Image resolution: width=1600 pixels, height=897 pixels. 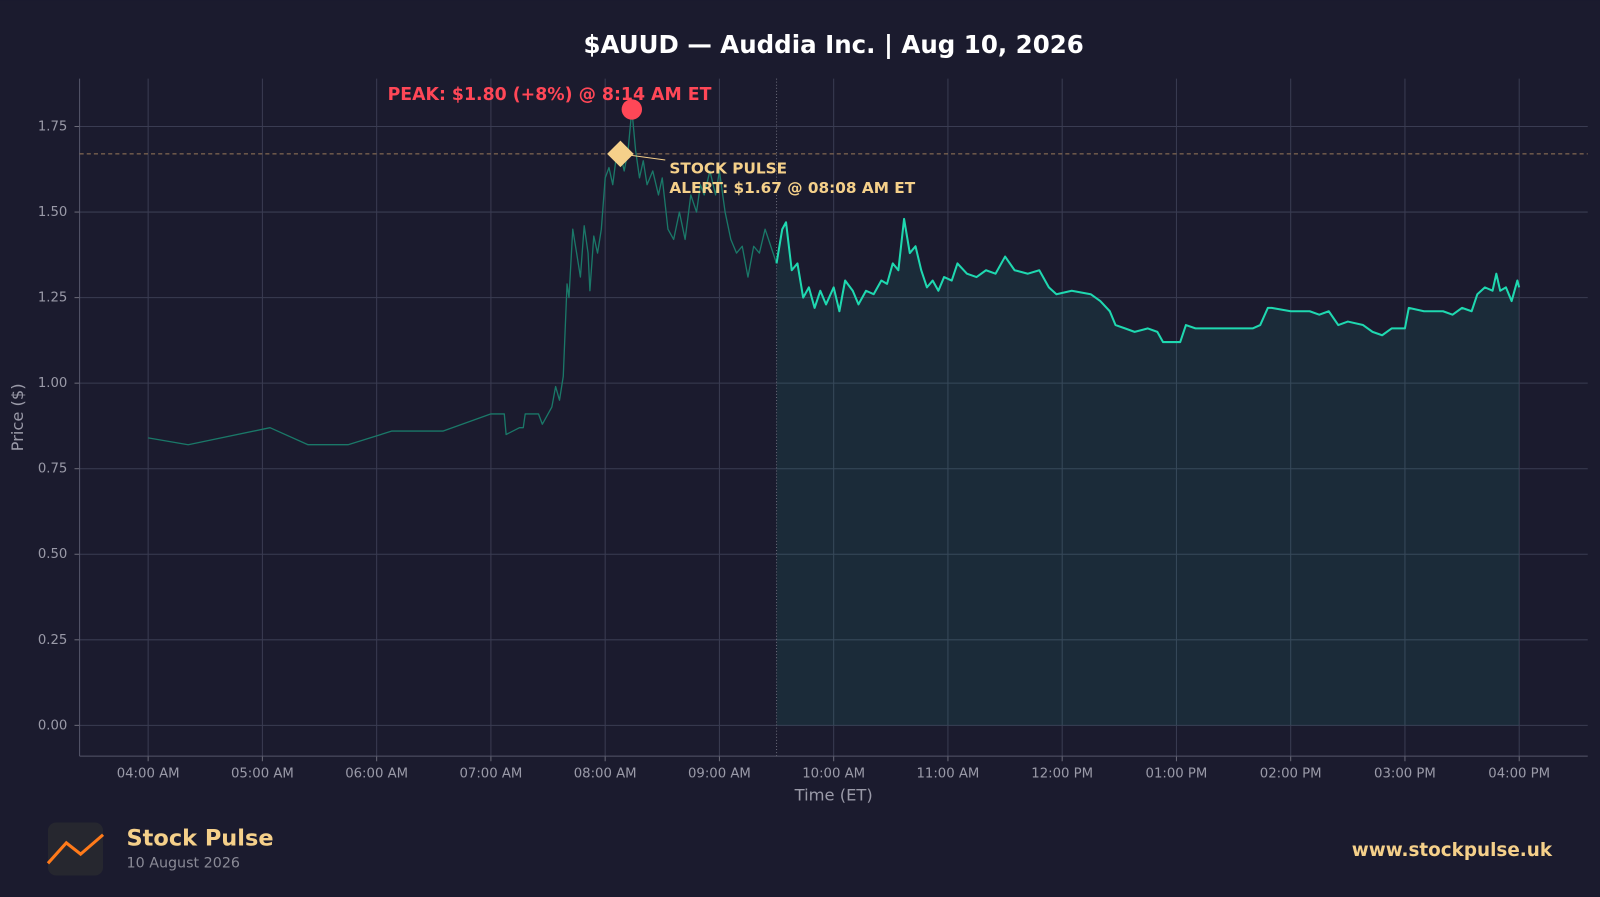 What do you see at coordinates (53, 127) in the screenshot?
I see `y-tick-label: 1.75` at bounding box center [53, 127].